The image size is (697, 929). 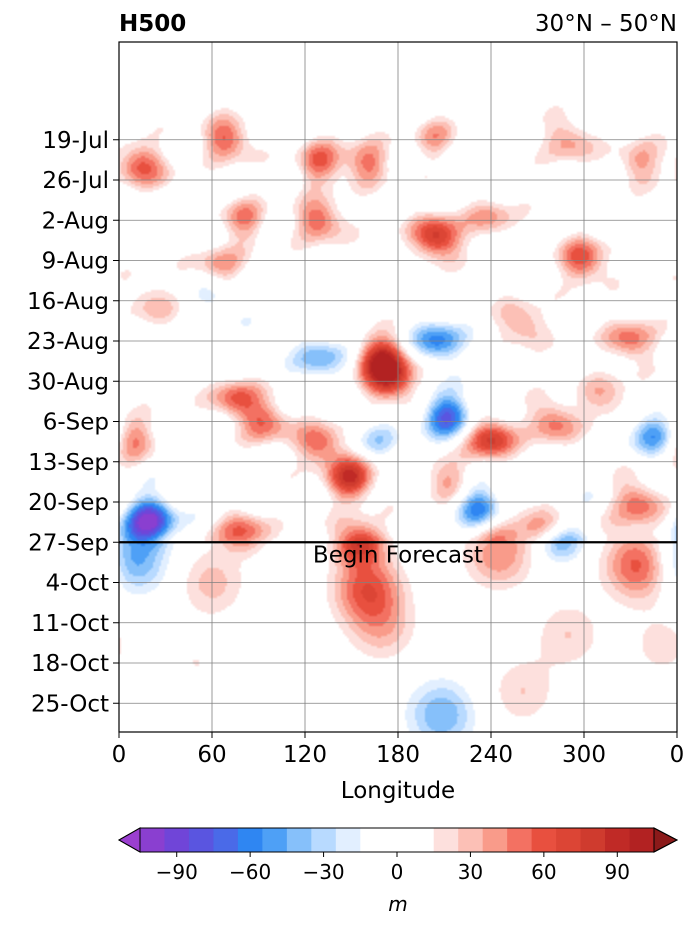 What do you see at coordinates (250, 872) in the screenshot?
I see `colorbar-tick-label: −60` at bounding box center [250, 872].